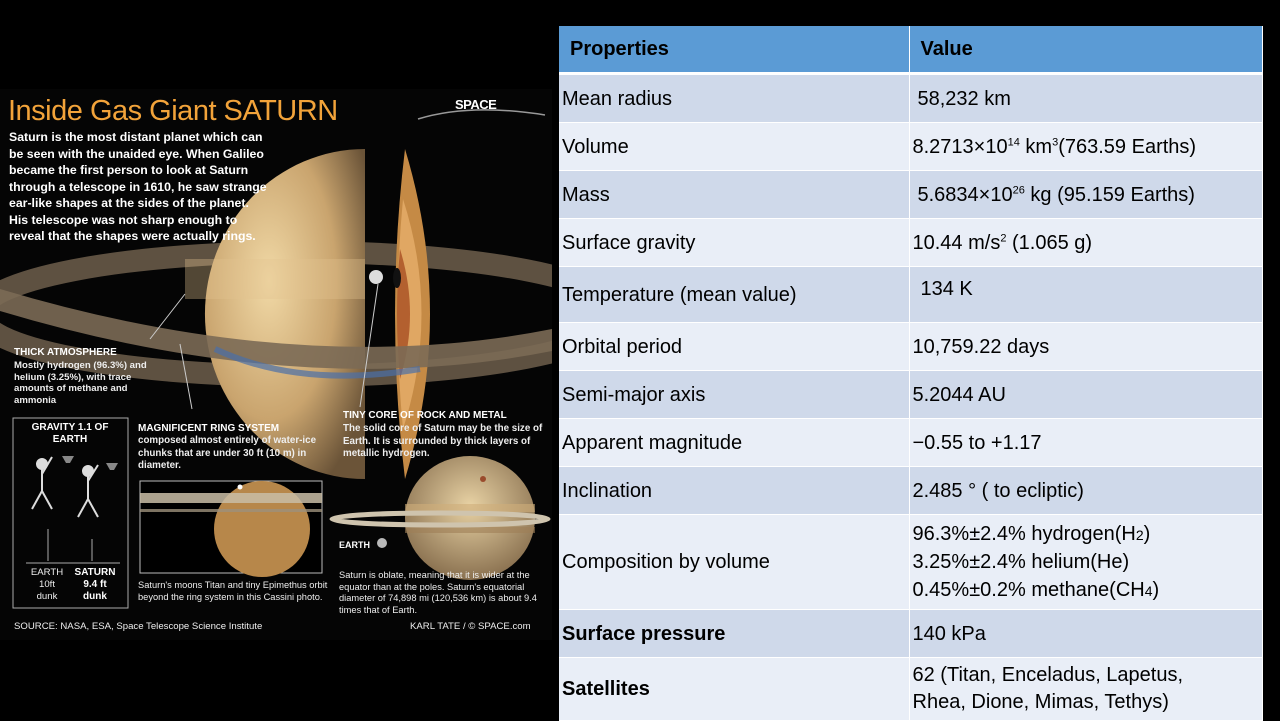 This screenshot has height=721, width=1280. I want to click on surface-pressure-label: Surface pressure, so click(734, 633).